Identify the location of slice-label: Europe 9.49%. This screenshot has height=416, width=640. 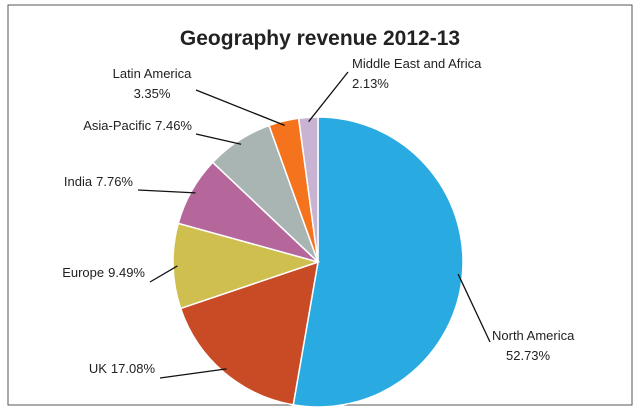
(103, 272).